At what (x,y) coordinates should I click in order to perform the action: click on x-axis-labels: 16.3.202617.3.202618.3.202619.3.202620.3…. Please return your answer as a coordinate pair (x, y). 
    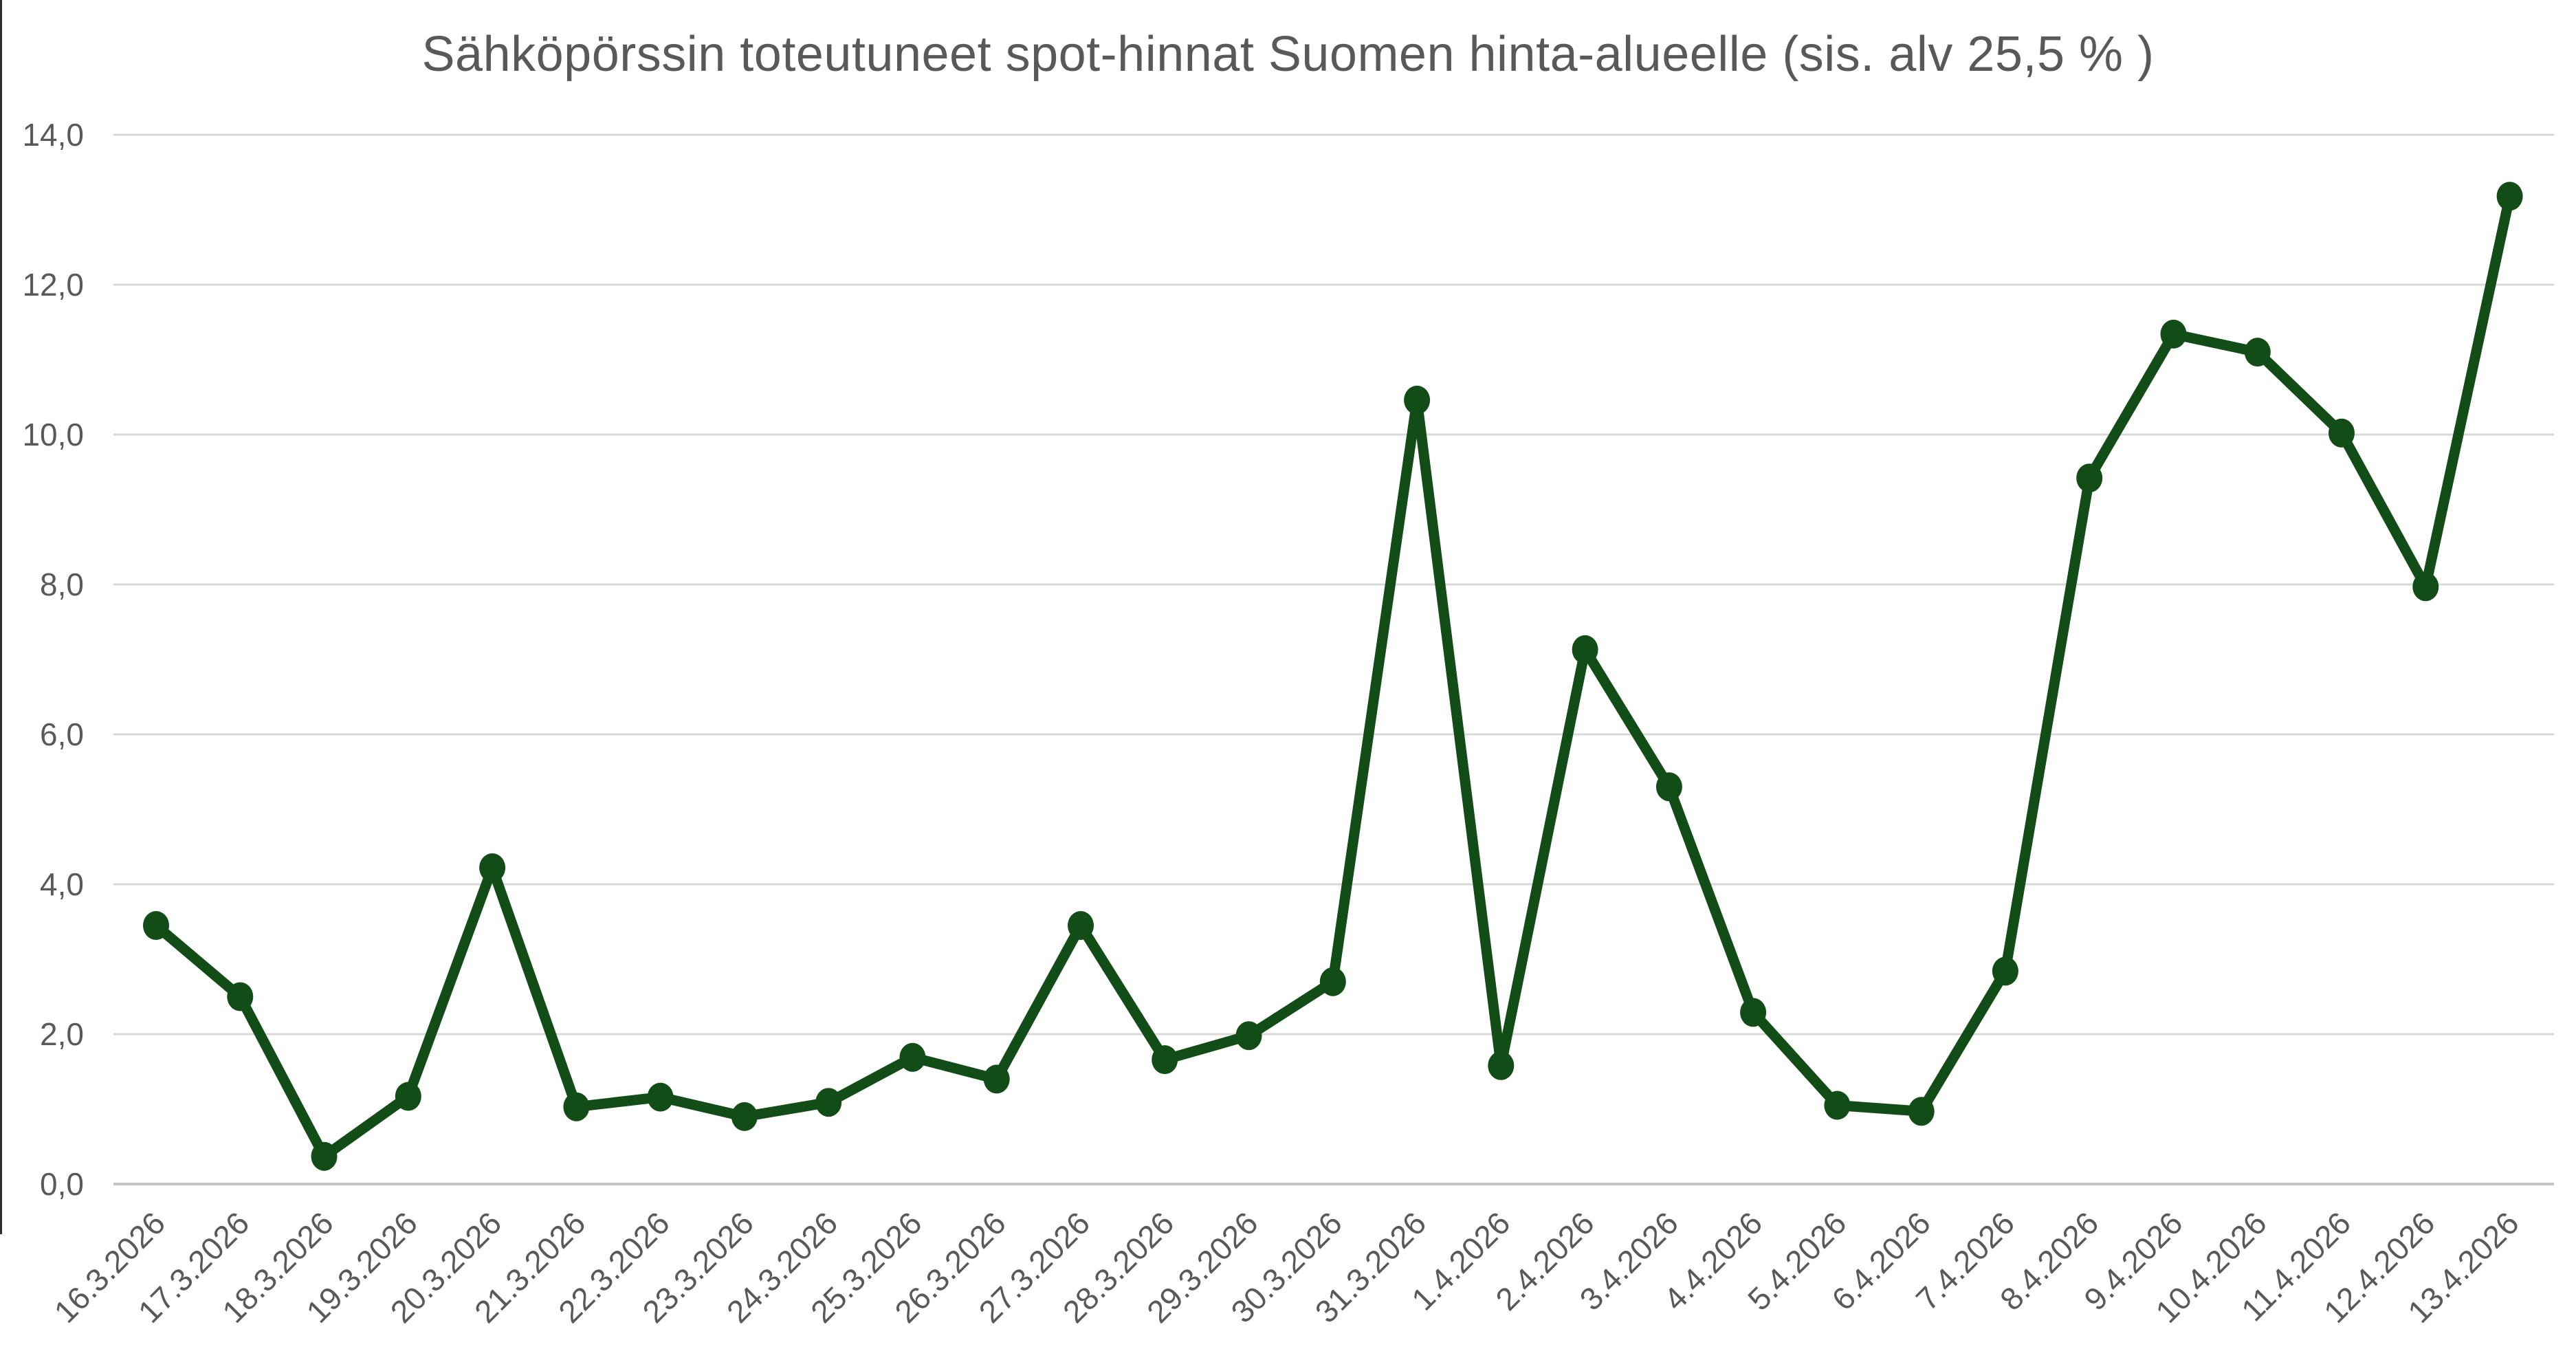
    Looking at the image, I should click on (1286, 1267).